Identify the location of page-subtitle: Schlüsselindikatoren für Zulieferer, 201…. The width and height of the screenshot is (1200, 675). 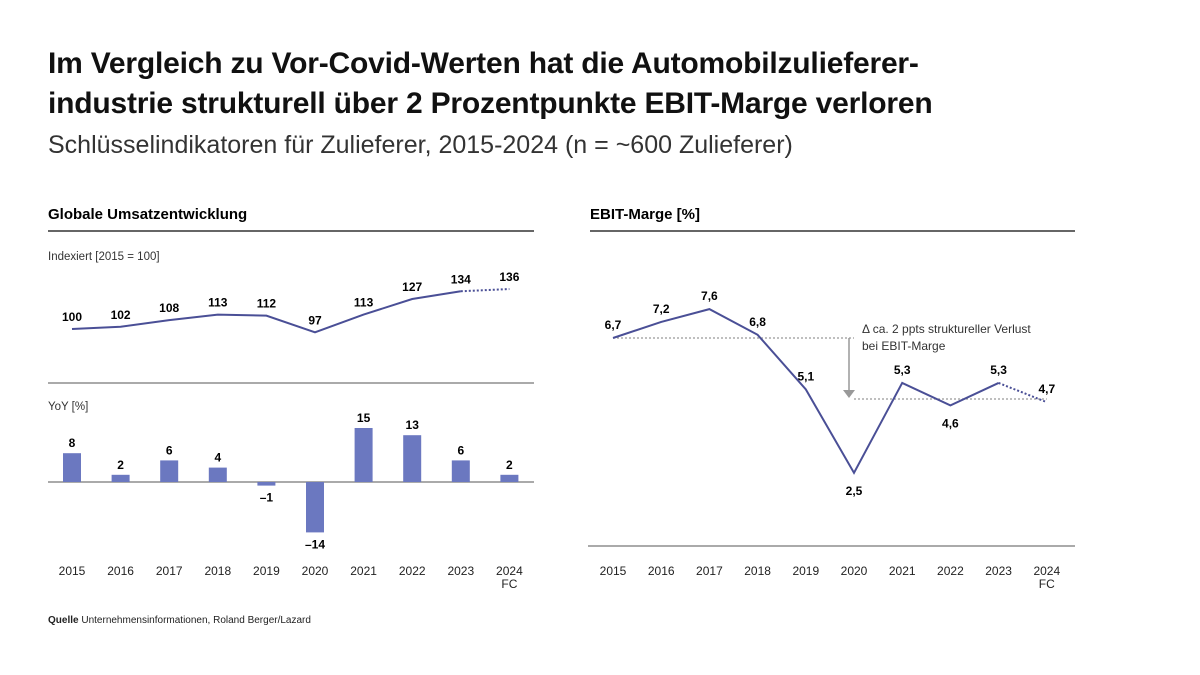
(420, 145).